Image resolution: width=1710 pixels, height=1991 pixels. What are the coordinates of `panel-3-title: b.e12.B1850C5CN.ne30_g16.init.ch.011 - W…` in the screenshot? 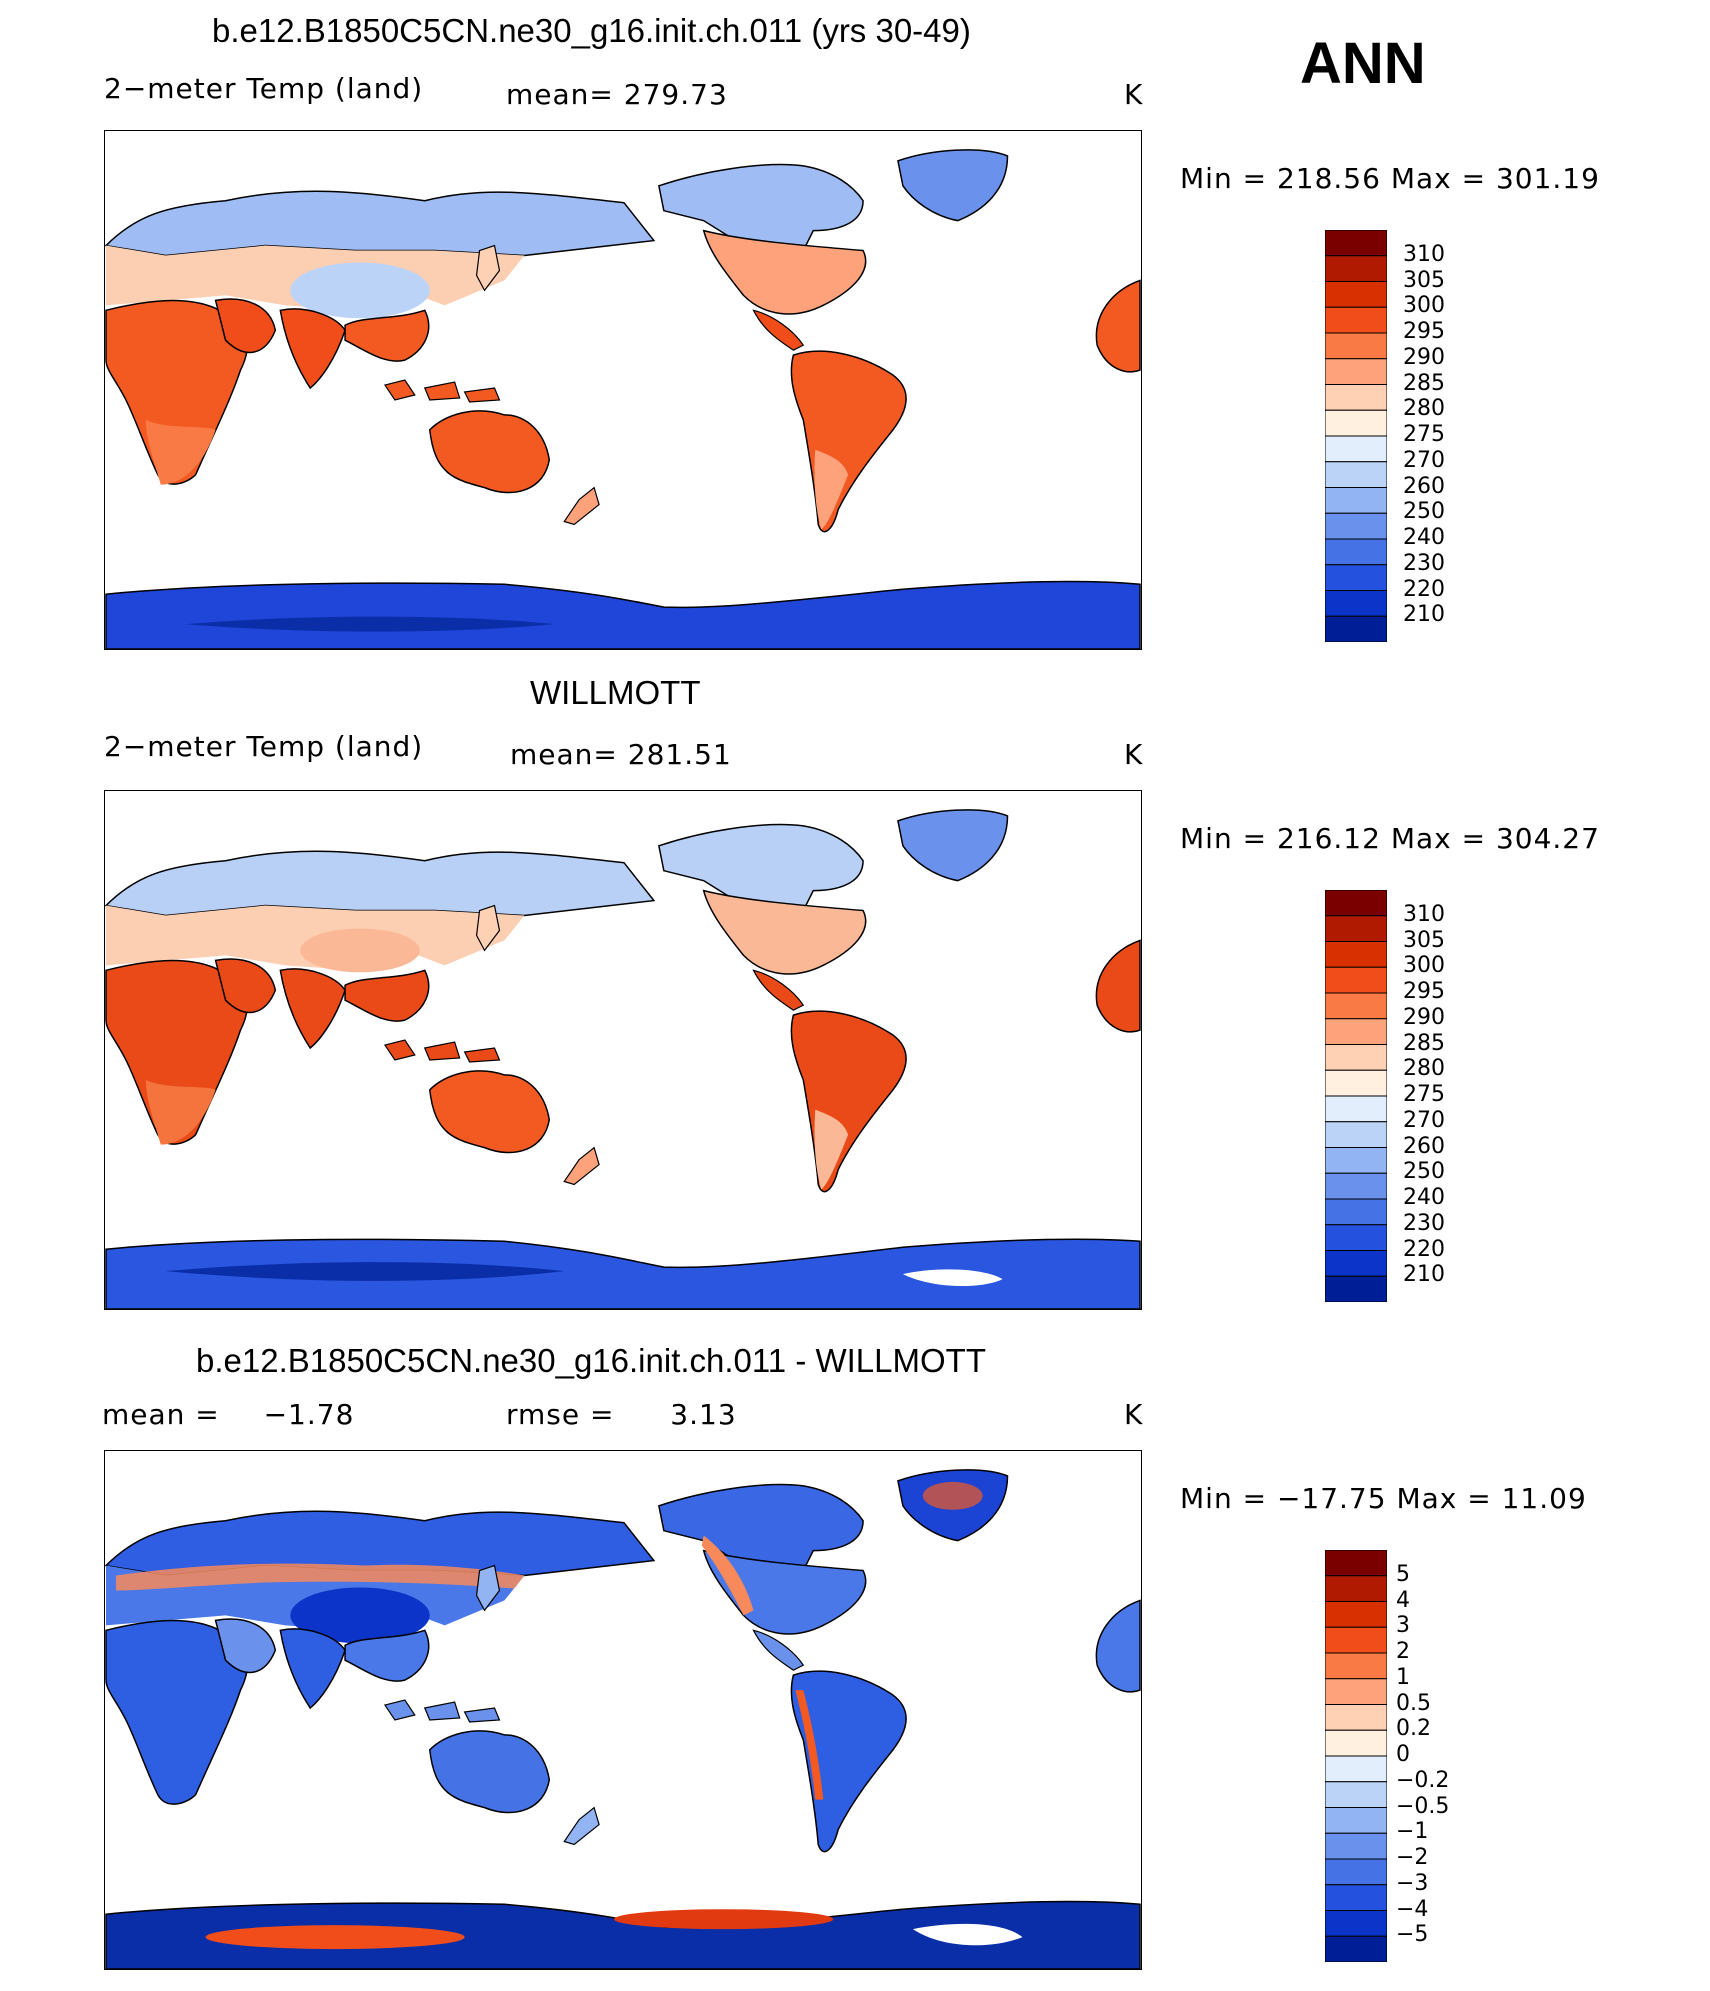 It's located at (591, 1360).